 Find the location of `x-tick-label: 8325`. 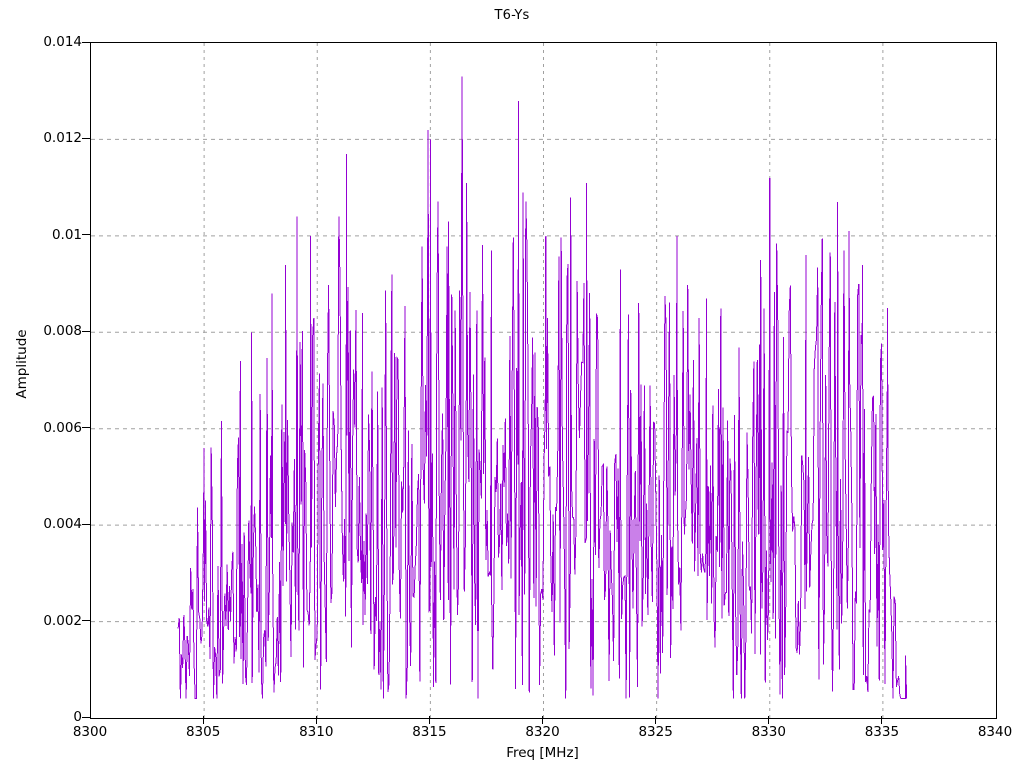

x-tick-label: 8325 is located at coordinates (655, 732).